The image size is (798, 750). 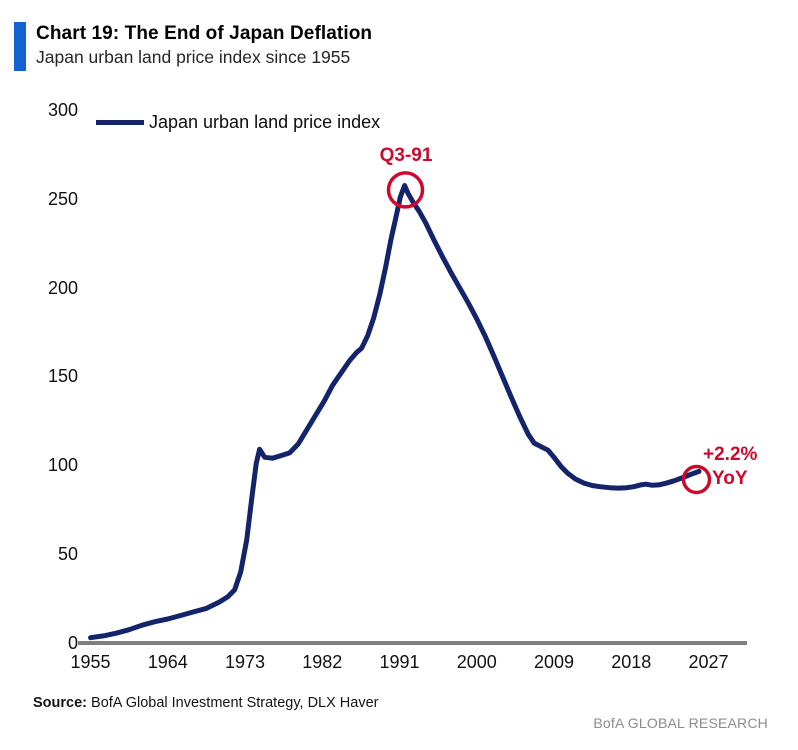 I want to click on y-tick-200: 200, so click(x=62, y=287).